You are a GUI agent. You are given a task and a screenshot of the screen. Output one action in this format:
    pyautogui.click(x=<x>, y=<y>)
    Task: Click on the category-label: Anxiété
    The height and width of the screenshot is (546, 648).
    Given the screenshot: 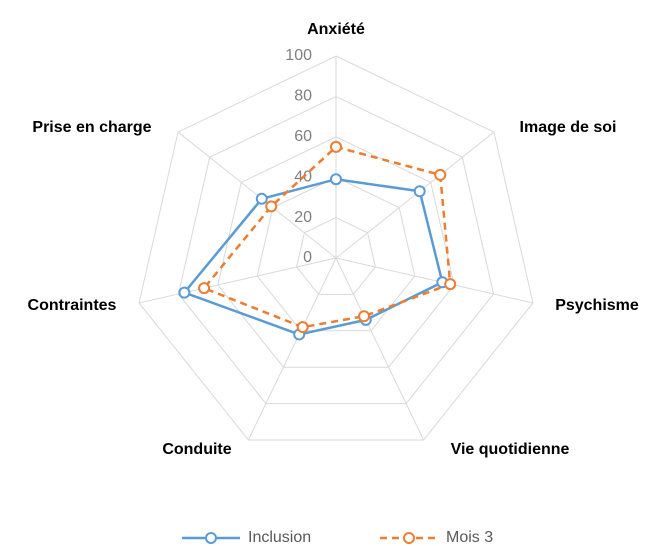 What is the action you would take?
    pyautogui.click(x=336, y=29)
    